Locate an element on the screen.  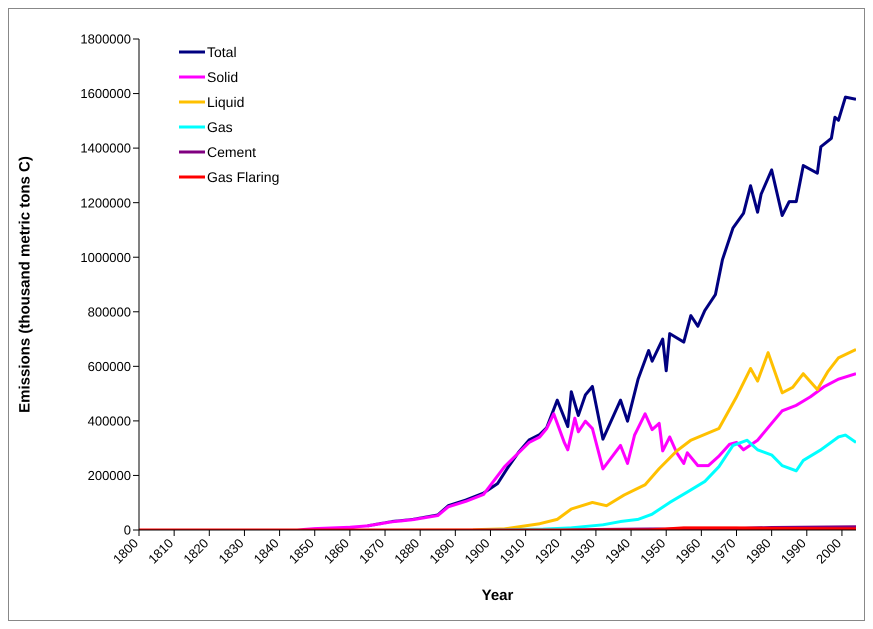
y-tick-label: 1600000 is located at coordinates (105, 94).